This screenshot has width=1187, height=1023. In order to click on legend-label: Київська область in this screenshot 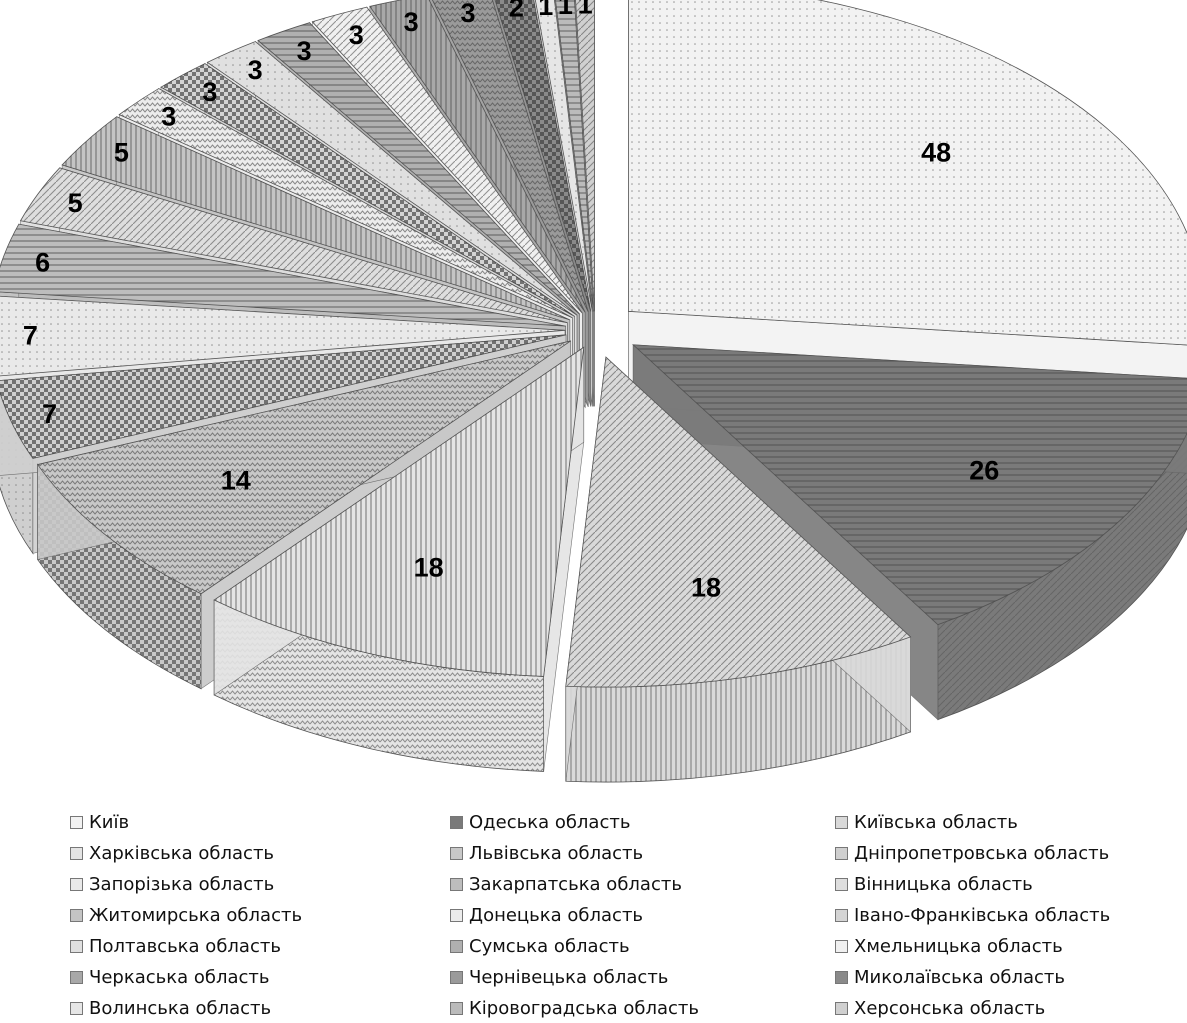, I will do `click(936, 822)`.